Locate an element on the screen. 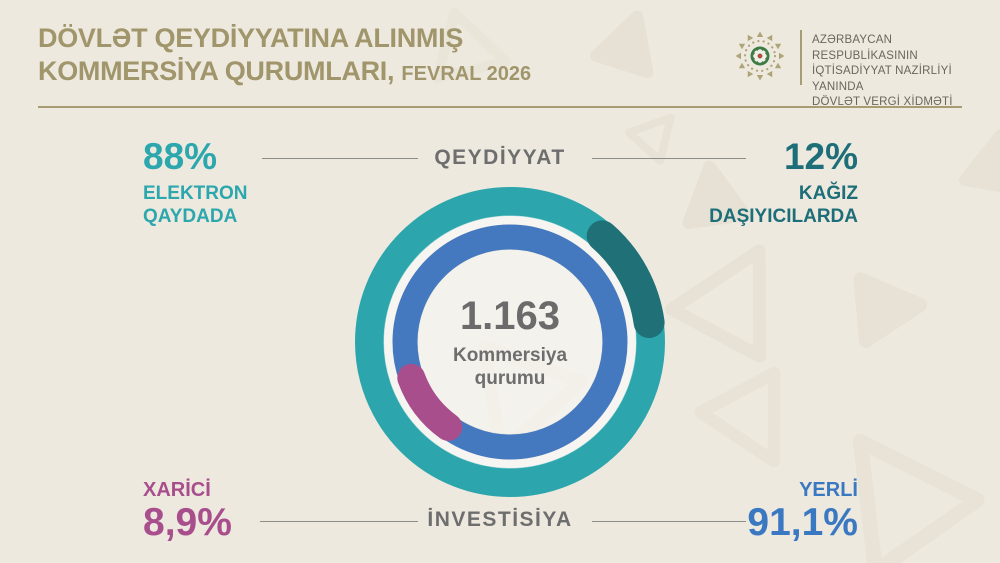 The image size is (1000, 563). donut-center-disc is located at coordinates (510, 342).